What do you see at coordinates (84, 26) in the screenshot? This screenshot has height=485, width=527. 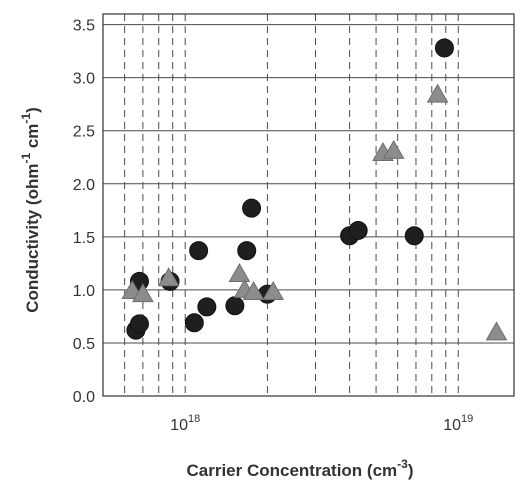 I see `y-tick-label: 3.5` at bounding box center [84, 26].